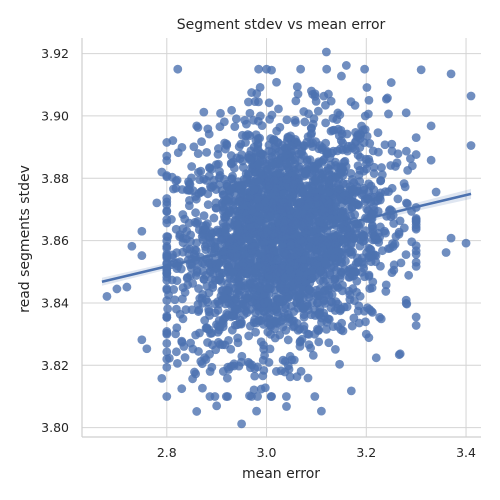 Image resolution: width=500 pixels, height=500 pixels. What do you see at coordinates (466, 452) in the screenshot?
I see `x-tick-label: 3.4` at bounding box center [466, 452].